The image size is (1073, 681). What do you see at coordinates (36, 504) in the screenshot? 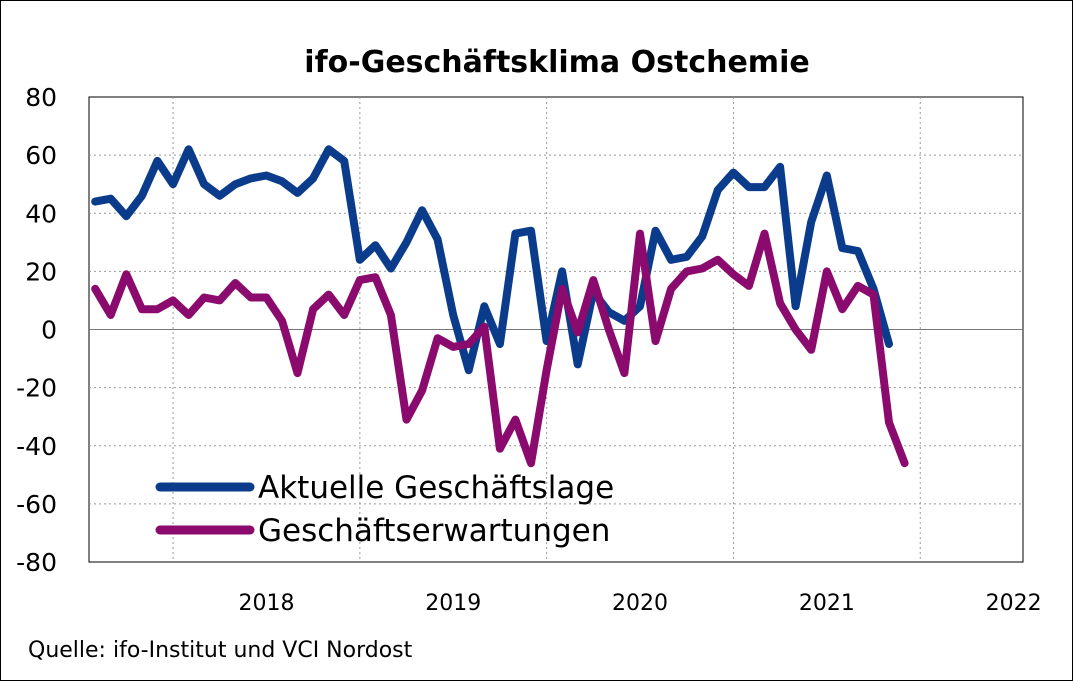
I see `y-tick-label: -60` at bounding box center [36, 504].